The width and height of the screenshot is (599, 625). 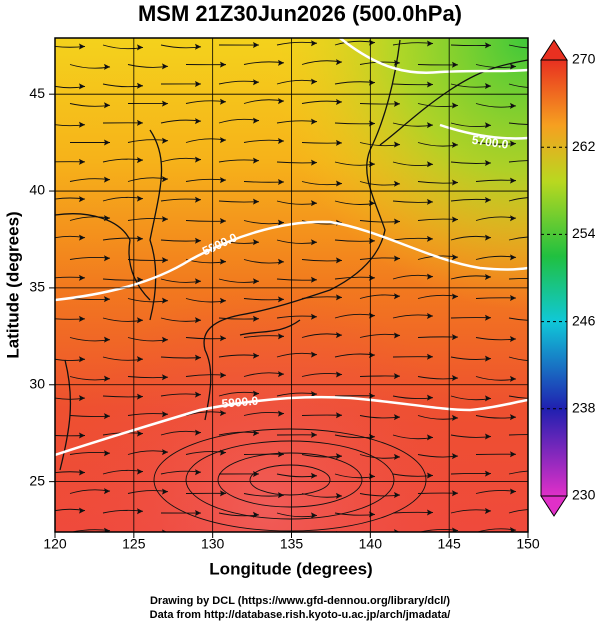 I want to click on x-axis-title: Longitude (degrees), so click(x=290, y=568).